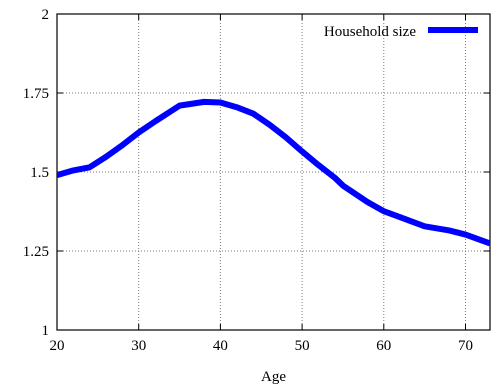  Describe the element at coordinates (383, 346) in the screenshot. I see `x-tick-label: 60` at that location.